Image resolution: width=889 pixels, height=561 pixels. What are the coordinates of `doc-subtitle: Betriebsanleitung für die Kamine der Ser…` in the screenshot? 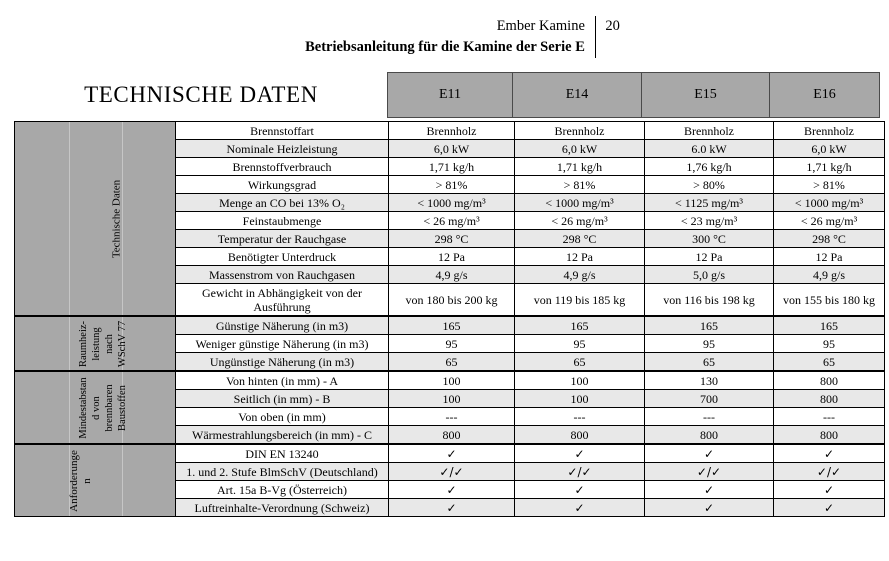 It's located at (445, 47).